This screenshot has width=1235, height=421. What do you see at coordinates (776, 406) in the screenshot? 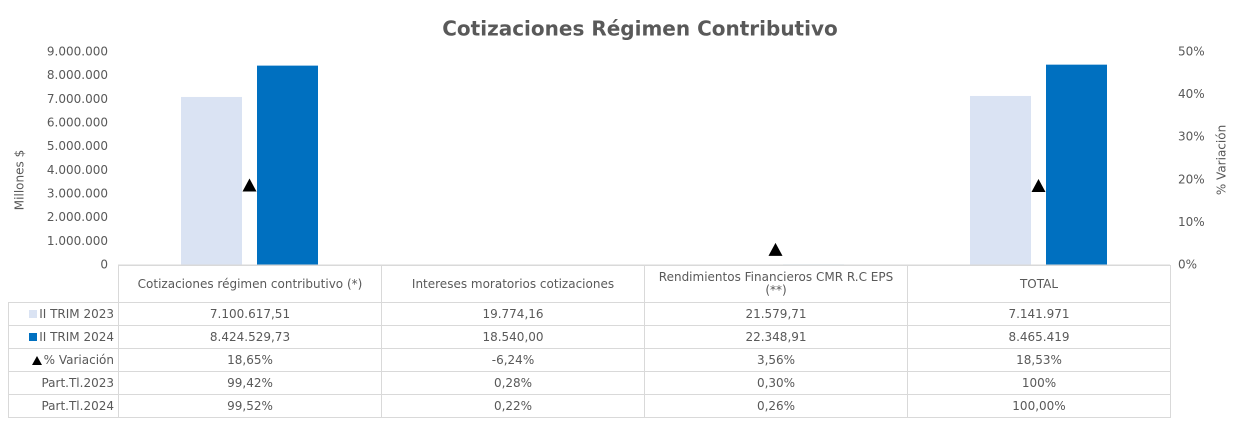
I see `cell: 0,26%` at bounding box center [776, 406].